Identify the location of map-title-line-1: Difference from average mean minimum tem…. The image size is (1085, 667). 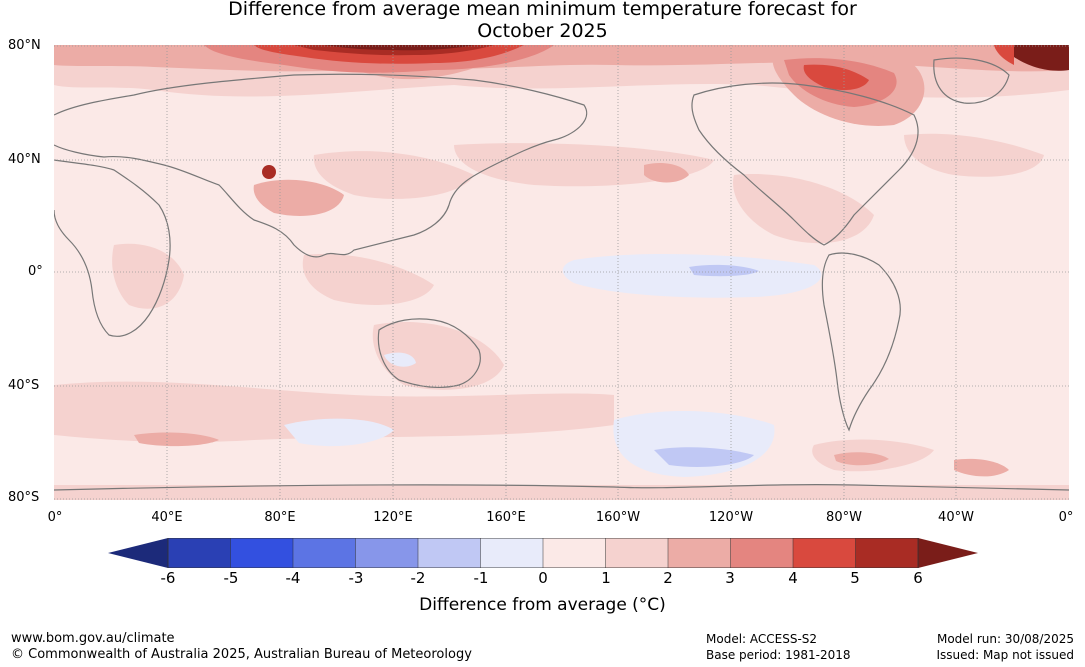
(542, 10).